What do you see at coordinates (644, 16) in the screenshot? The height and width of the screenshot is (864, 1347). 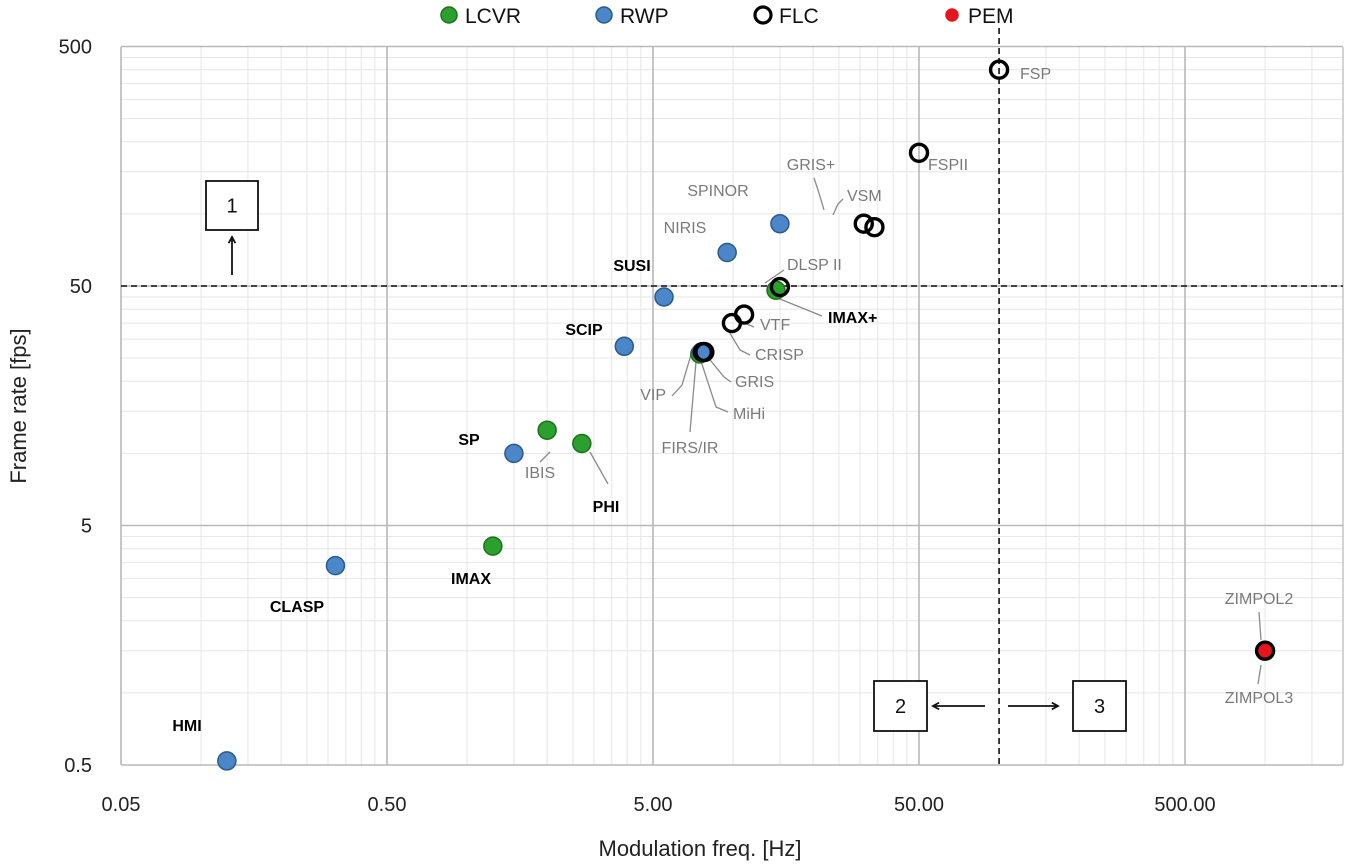 I see `legend-label-rwp: RWP` at bounding box center [644, 16].